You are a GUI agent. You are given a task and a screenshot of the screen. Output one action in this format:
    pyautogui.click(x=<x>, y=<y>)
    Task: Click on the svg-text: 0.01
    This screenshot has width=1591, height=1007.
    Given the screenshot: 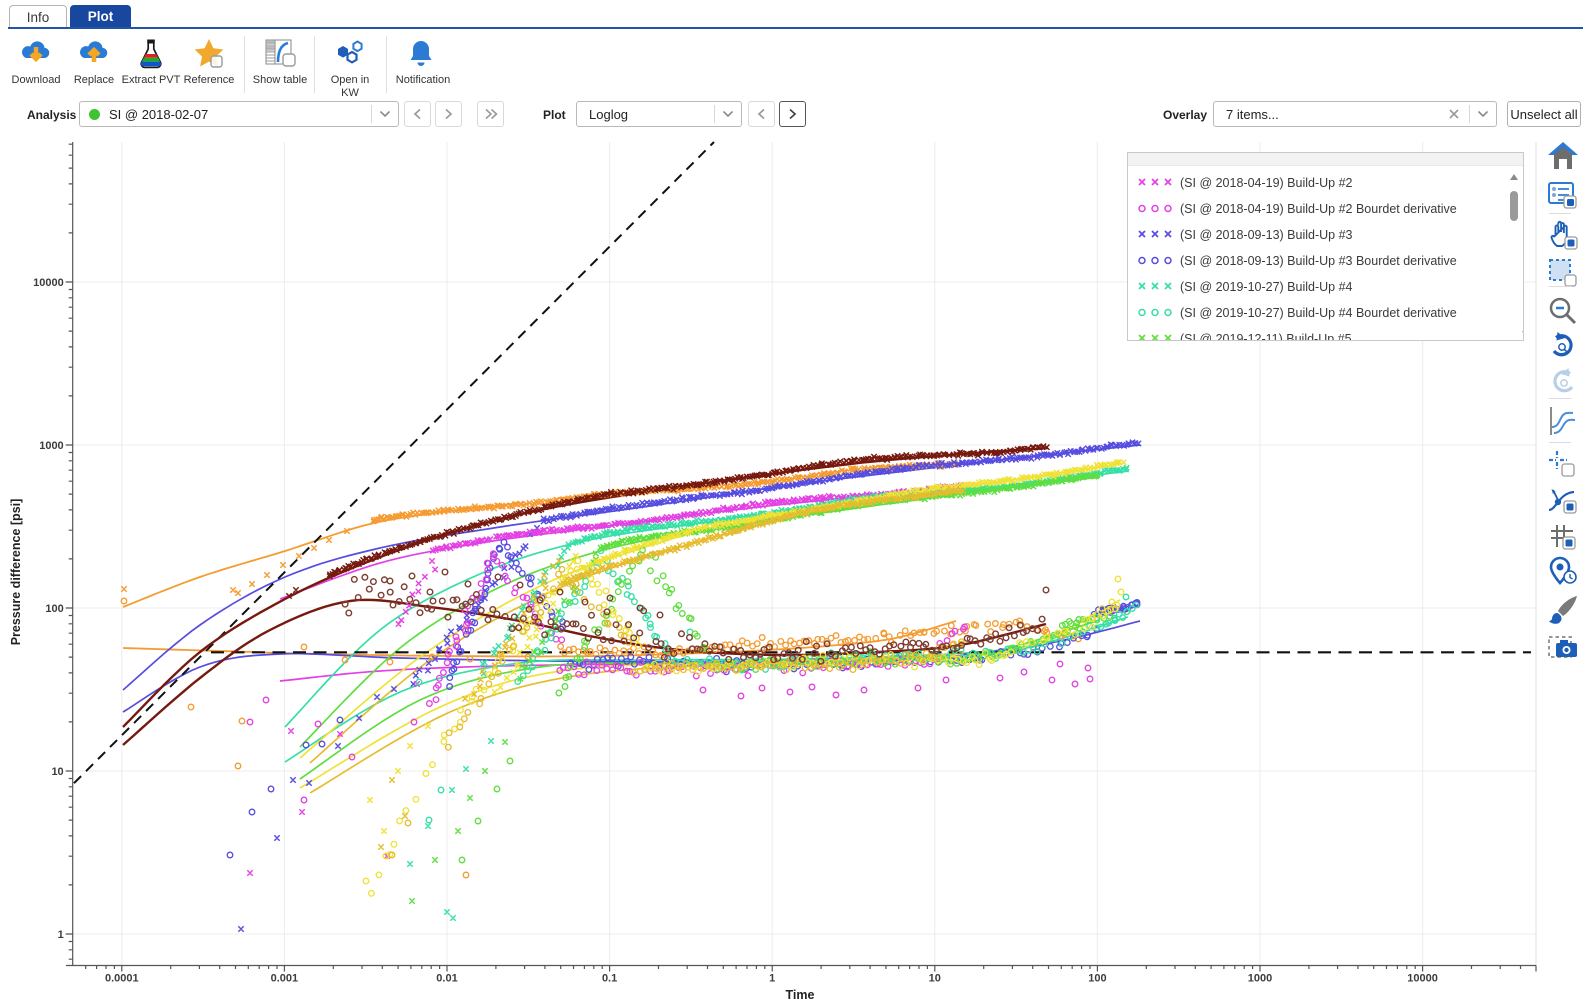 What is the action you would take?
    pyautogui.click(x=446, y=979)
    